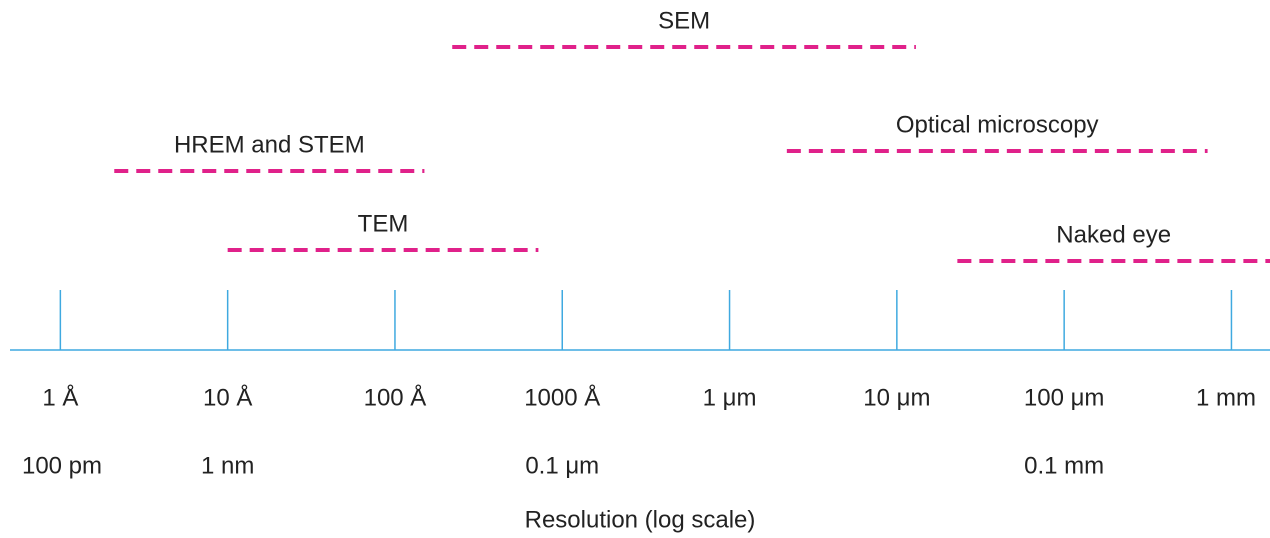 The width and height of the screenshot is (1270, 538). Describe the element at coordinates (997, 124) in the screenshot. I see `range-label: Optical microscopy` at that location.